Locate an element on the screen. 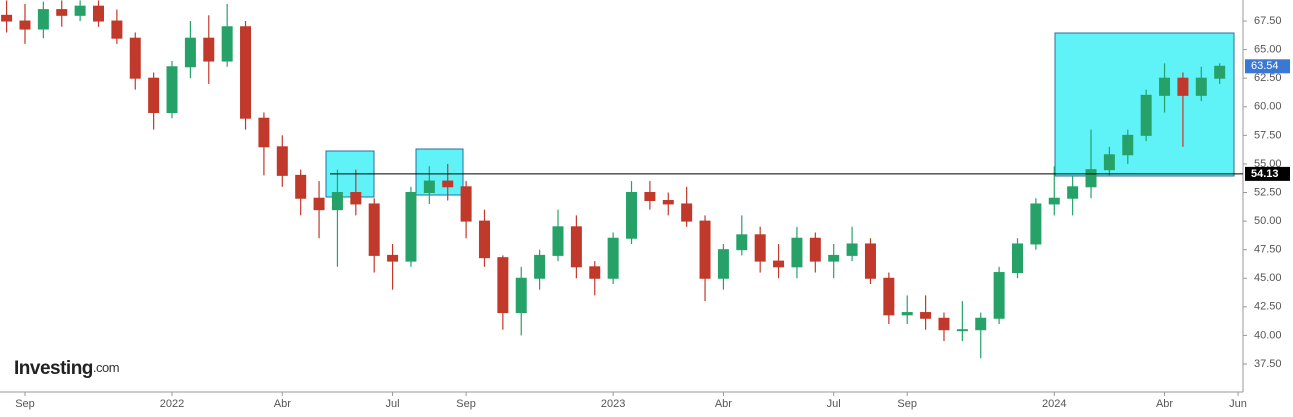 The width and height of the screenshot is (1293, 417). brand-suffix: .com is located at coordinates (106, 367).